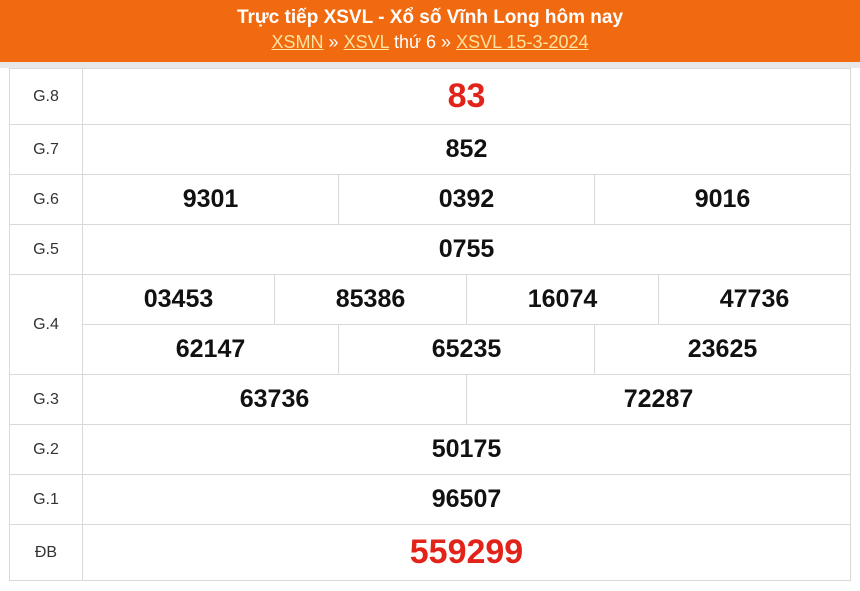 The width and height of the screenshot is (860, 591). What do you see at coordinates (466, 249) in the screenshot?
I see `prize-number: 0755` at bounding box center [466, 249].